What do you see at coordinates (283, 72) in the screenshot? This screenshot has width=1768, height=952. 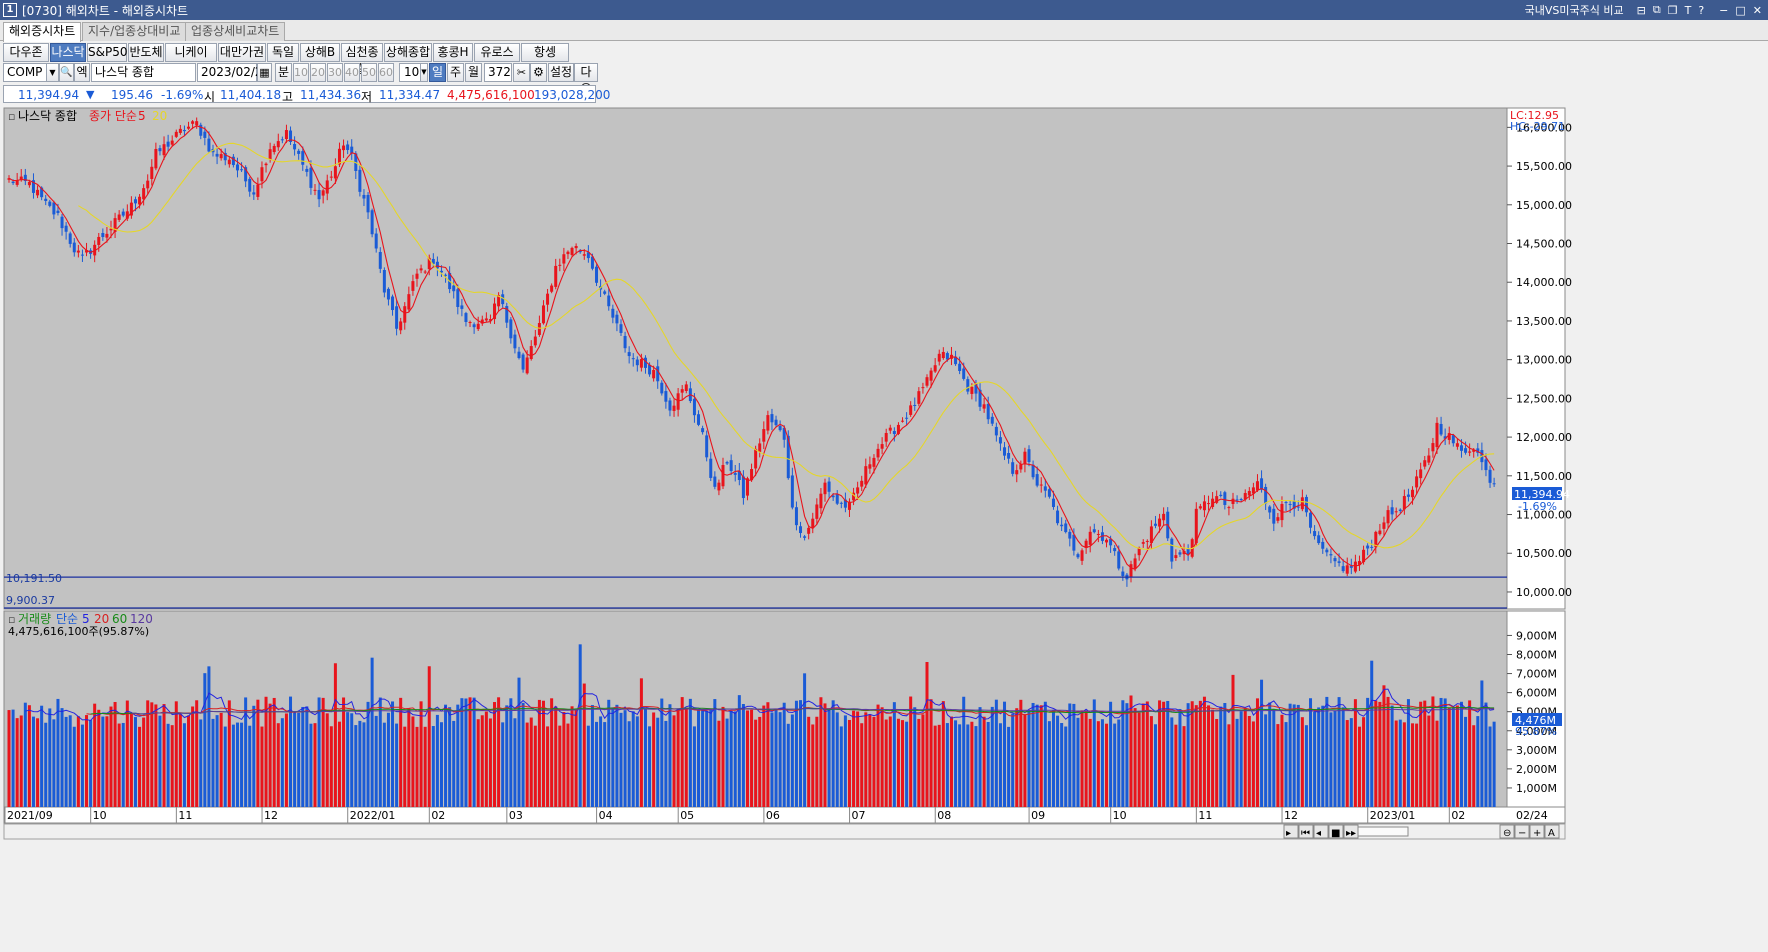 I see `minute-button: 분` at bounding box center [283, 72].